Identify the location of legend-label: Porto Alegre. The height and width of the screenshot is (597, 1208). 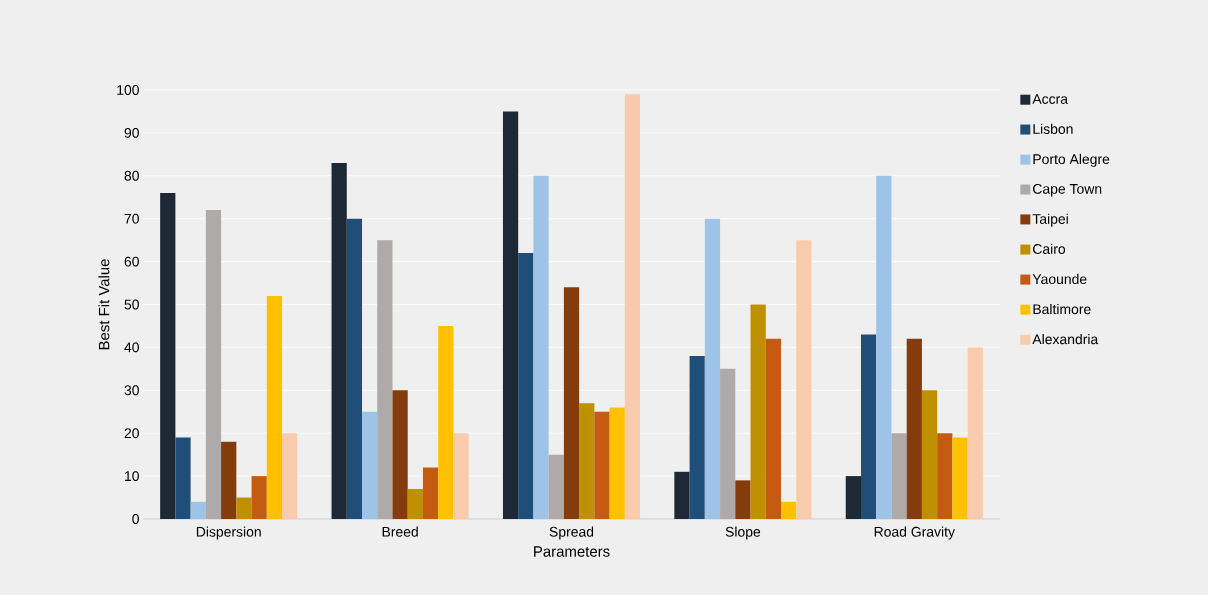
(1071, 160).